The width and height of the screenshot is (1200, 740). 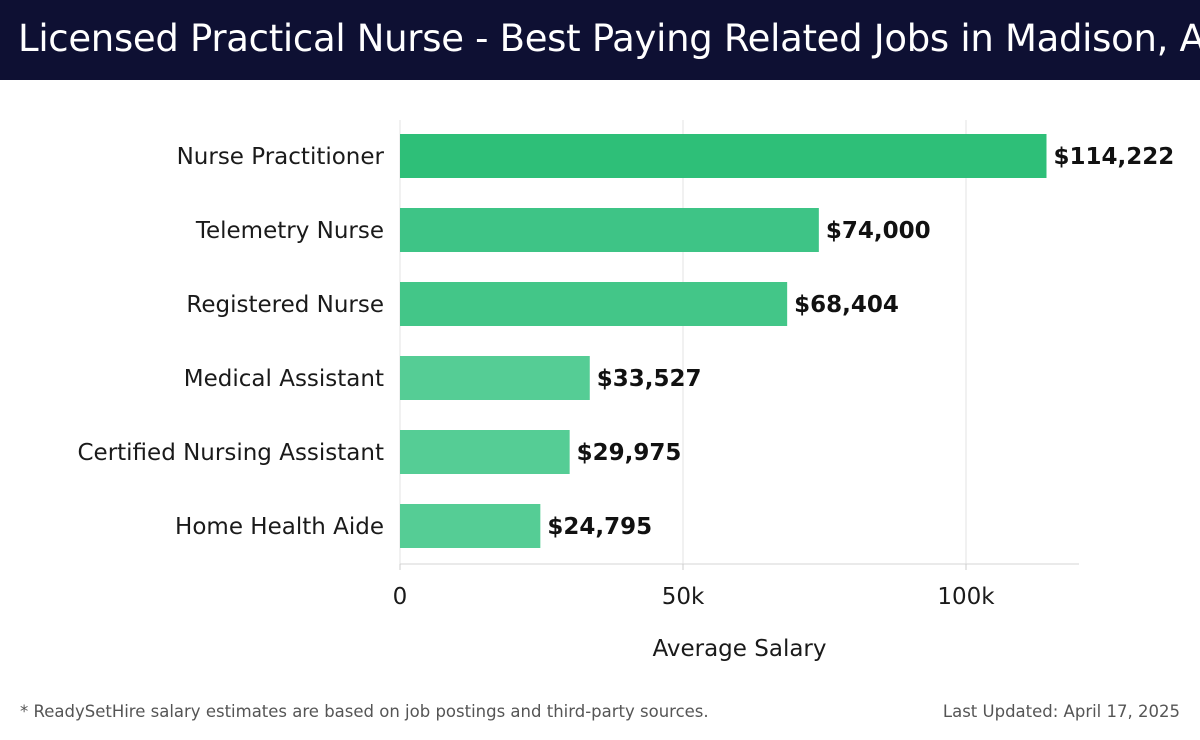 What do you see at coordinates (599, 527) in the screenshot?
I see `value-label: $24,795` at bounding box center [599, 527].